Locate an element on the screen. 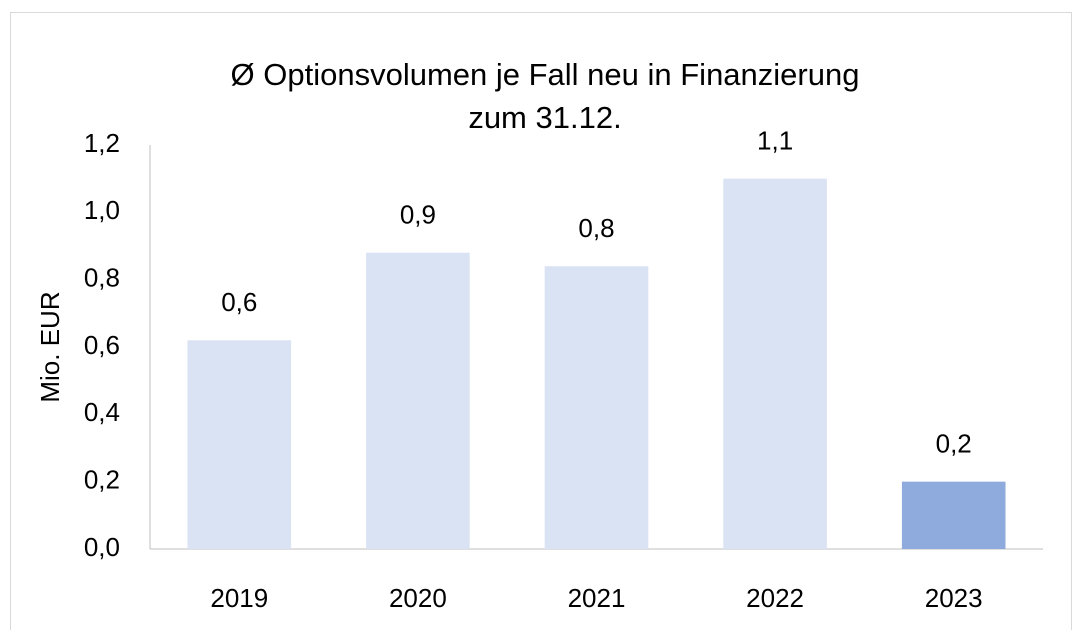  y-tick-label: 0,6 is located at coordinates (102, 345).